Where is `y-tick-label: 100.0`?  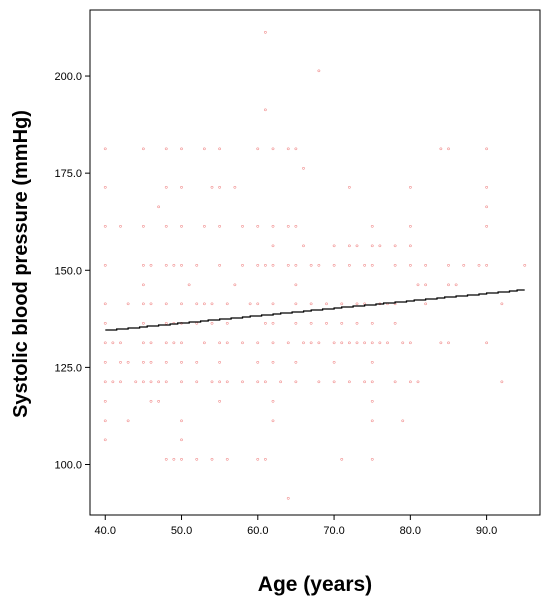 y-tick-label: 100.0 is located at coordinates (68, 466).